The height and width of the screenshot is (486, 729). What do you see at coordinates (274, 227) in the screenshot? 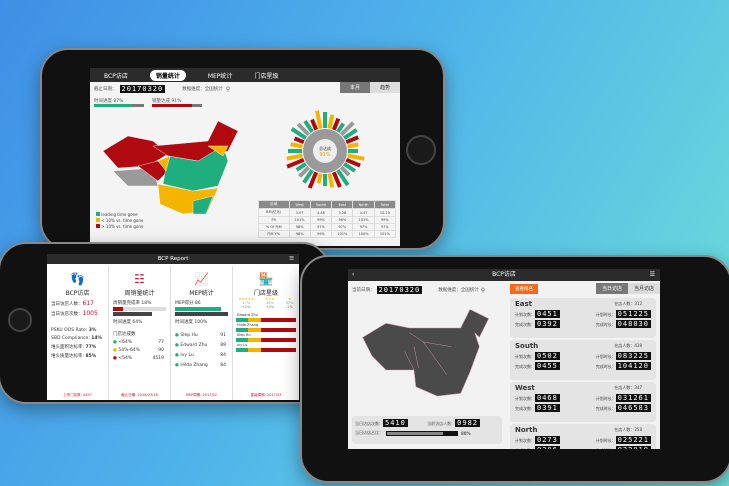
I see `table-cell: % Of PJM` at bounding box center [274, 227].